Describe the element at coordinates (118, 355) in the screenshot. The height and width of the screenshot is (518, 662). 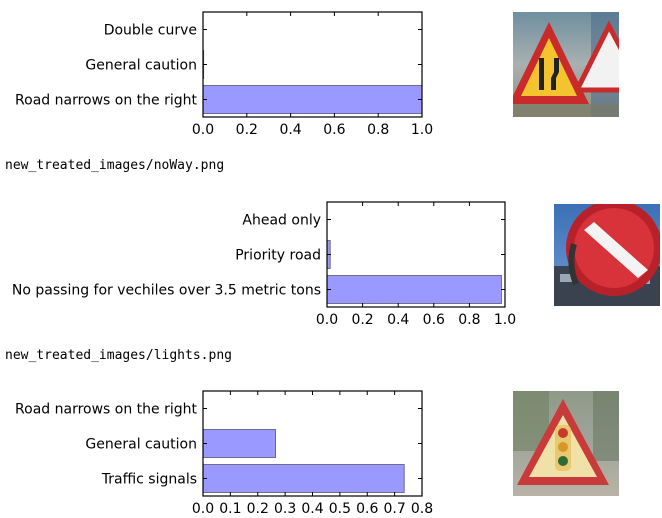
I see `image-filename-lights: new_treated_images/lights.png` at that location.